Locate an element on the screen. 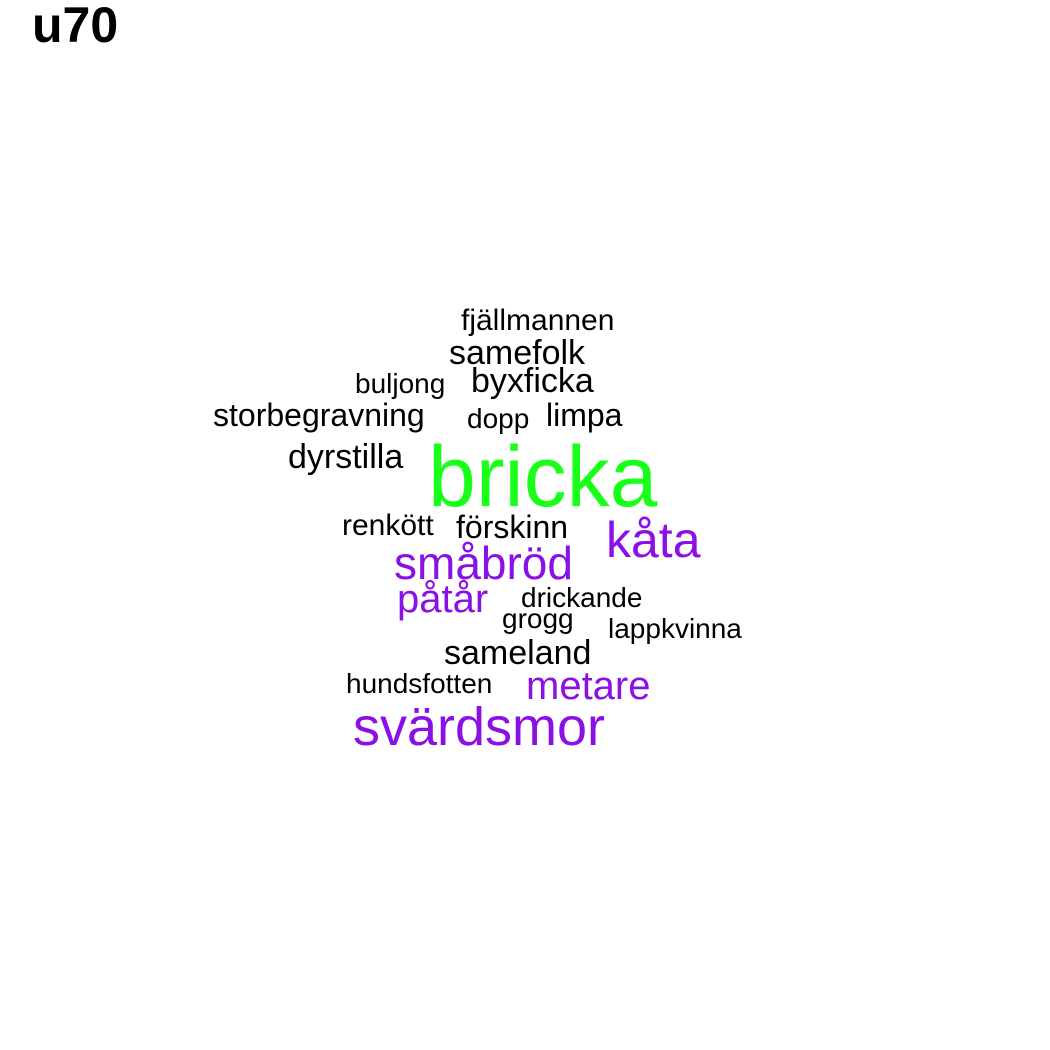 The image size is (1050, 1050). word-dyrstilla: dyrstilla is located at coordinates (346, 457).